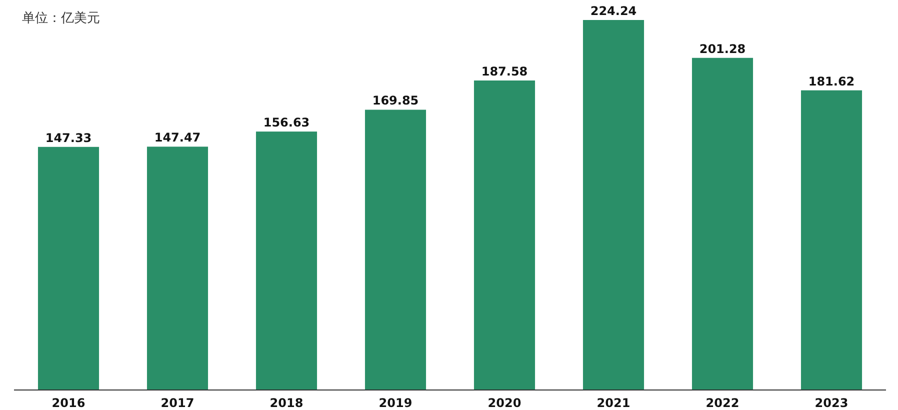 The height and width of the screenshot is (410, 898). Describe the element at coordinates (69, 403) in the screenshot. I see `x-tick-label: 2016` at that location.